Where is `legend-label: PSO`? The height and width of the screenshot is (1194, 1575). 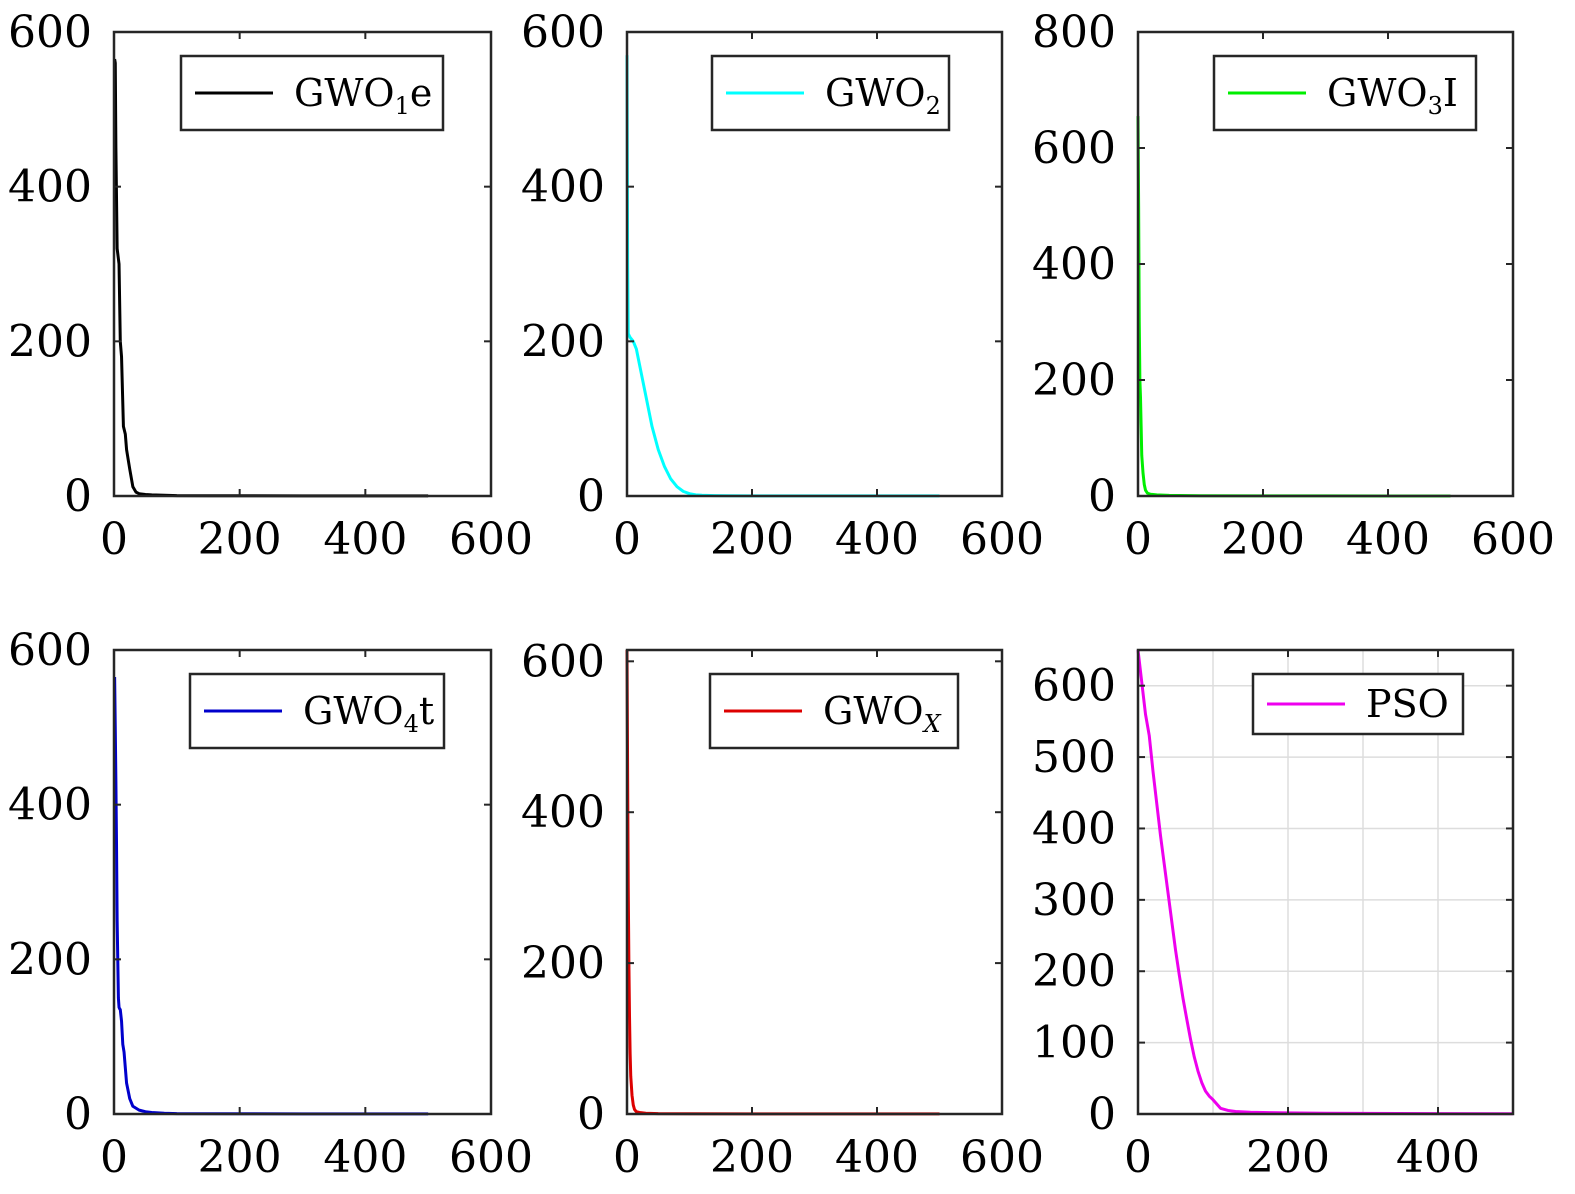
legend-label: PSO is located at coordinates (1407, 704).